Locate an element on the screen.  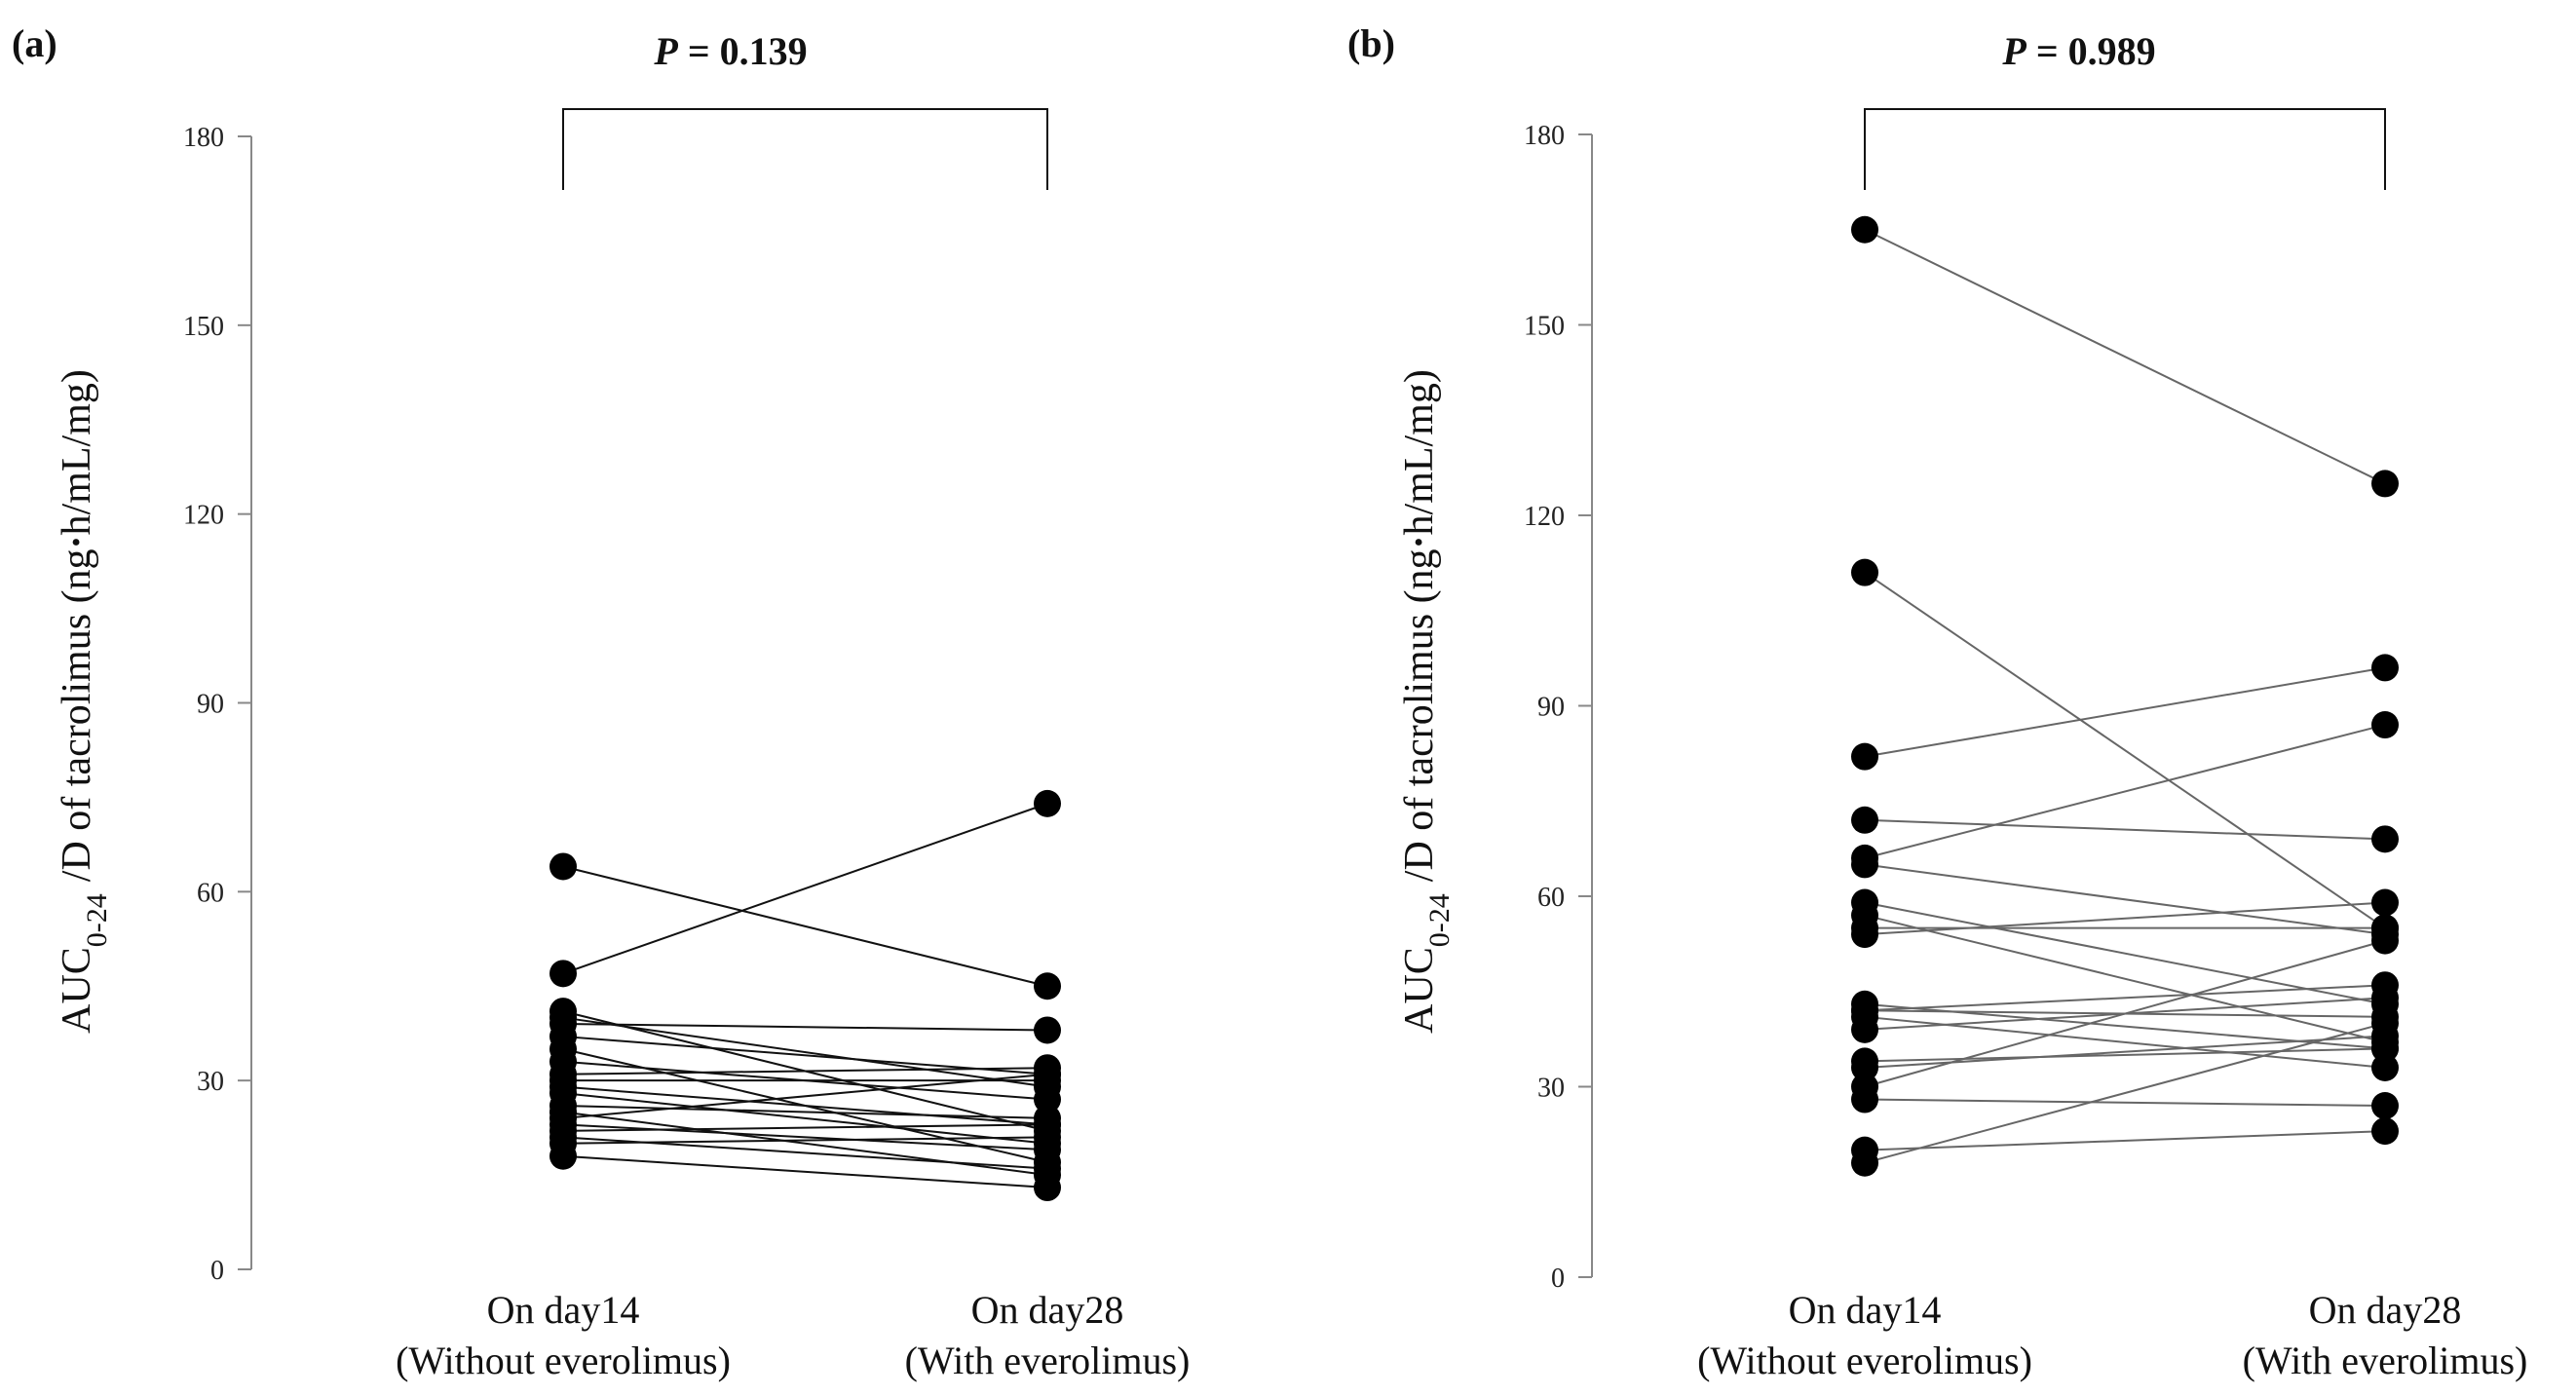
p-value-label: P = 0.139 is located at coordinates (730, 51).